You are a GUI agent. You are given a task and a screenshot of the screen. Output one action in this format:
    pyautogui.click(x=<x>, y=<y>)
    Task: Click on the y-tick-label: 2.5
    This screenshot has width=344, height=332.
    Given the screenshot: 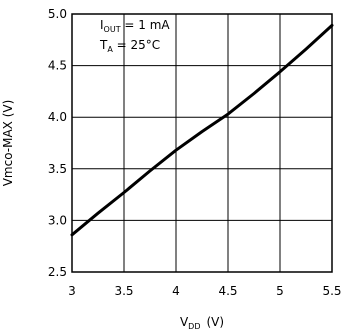 What is the action you would take?
    pyautogui.click(x=57, y=272)
    